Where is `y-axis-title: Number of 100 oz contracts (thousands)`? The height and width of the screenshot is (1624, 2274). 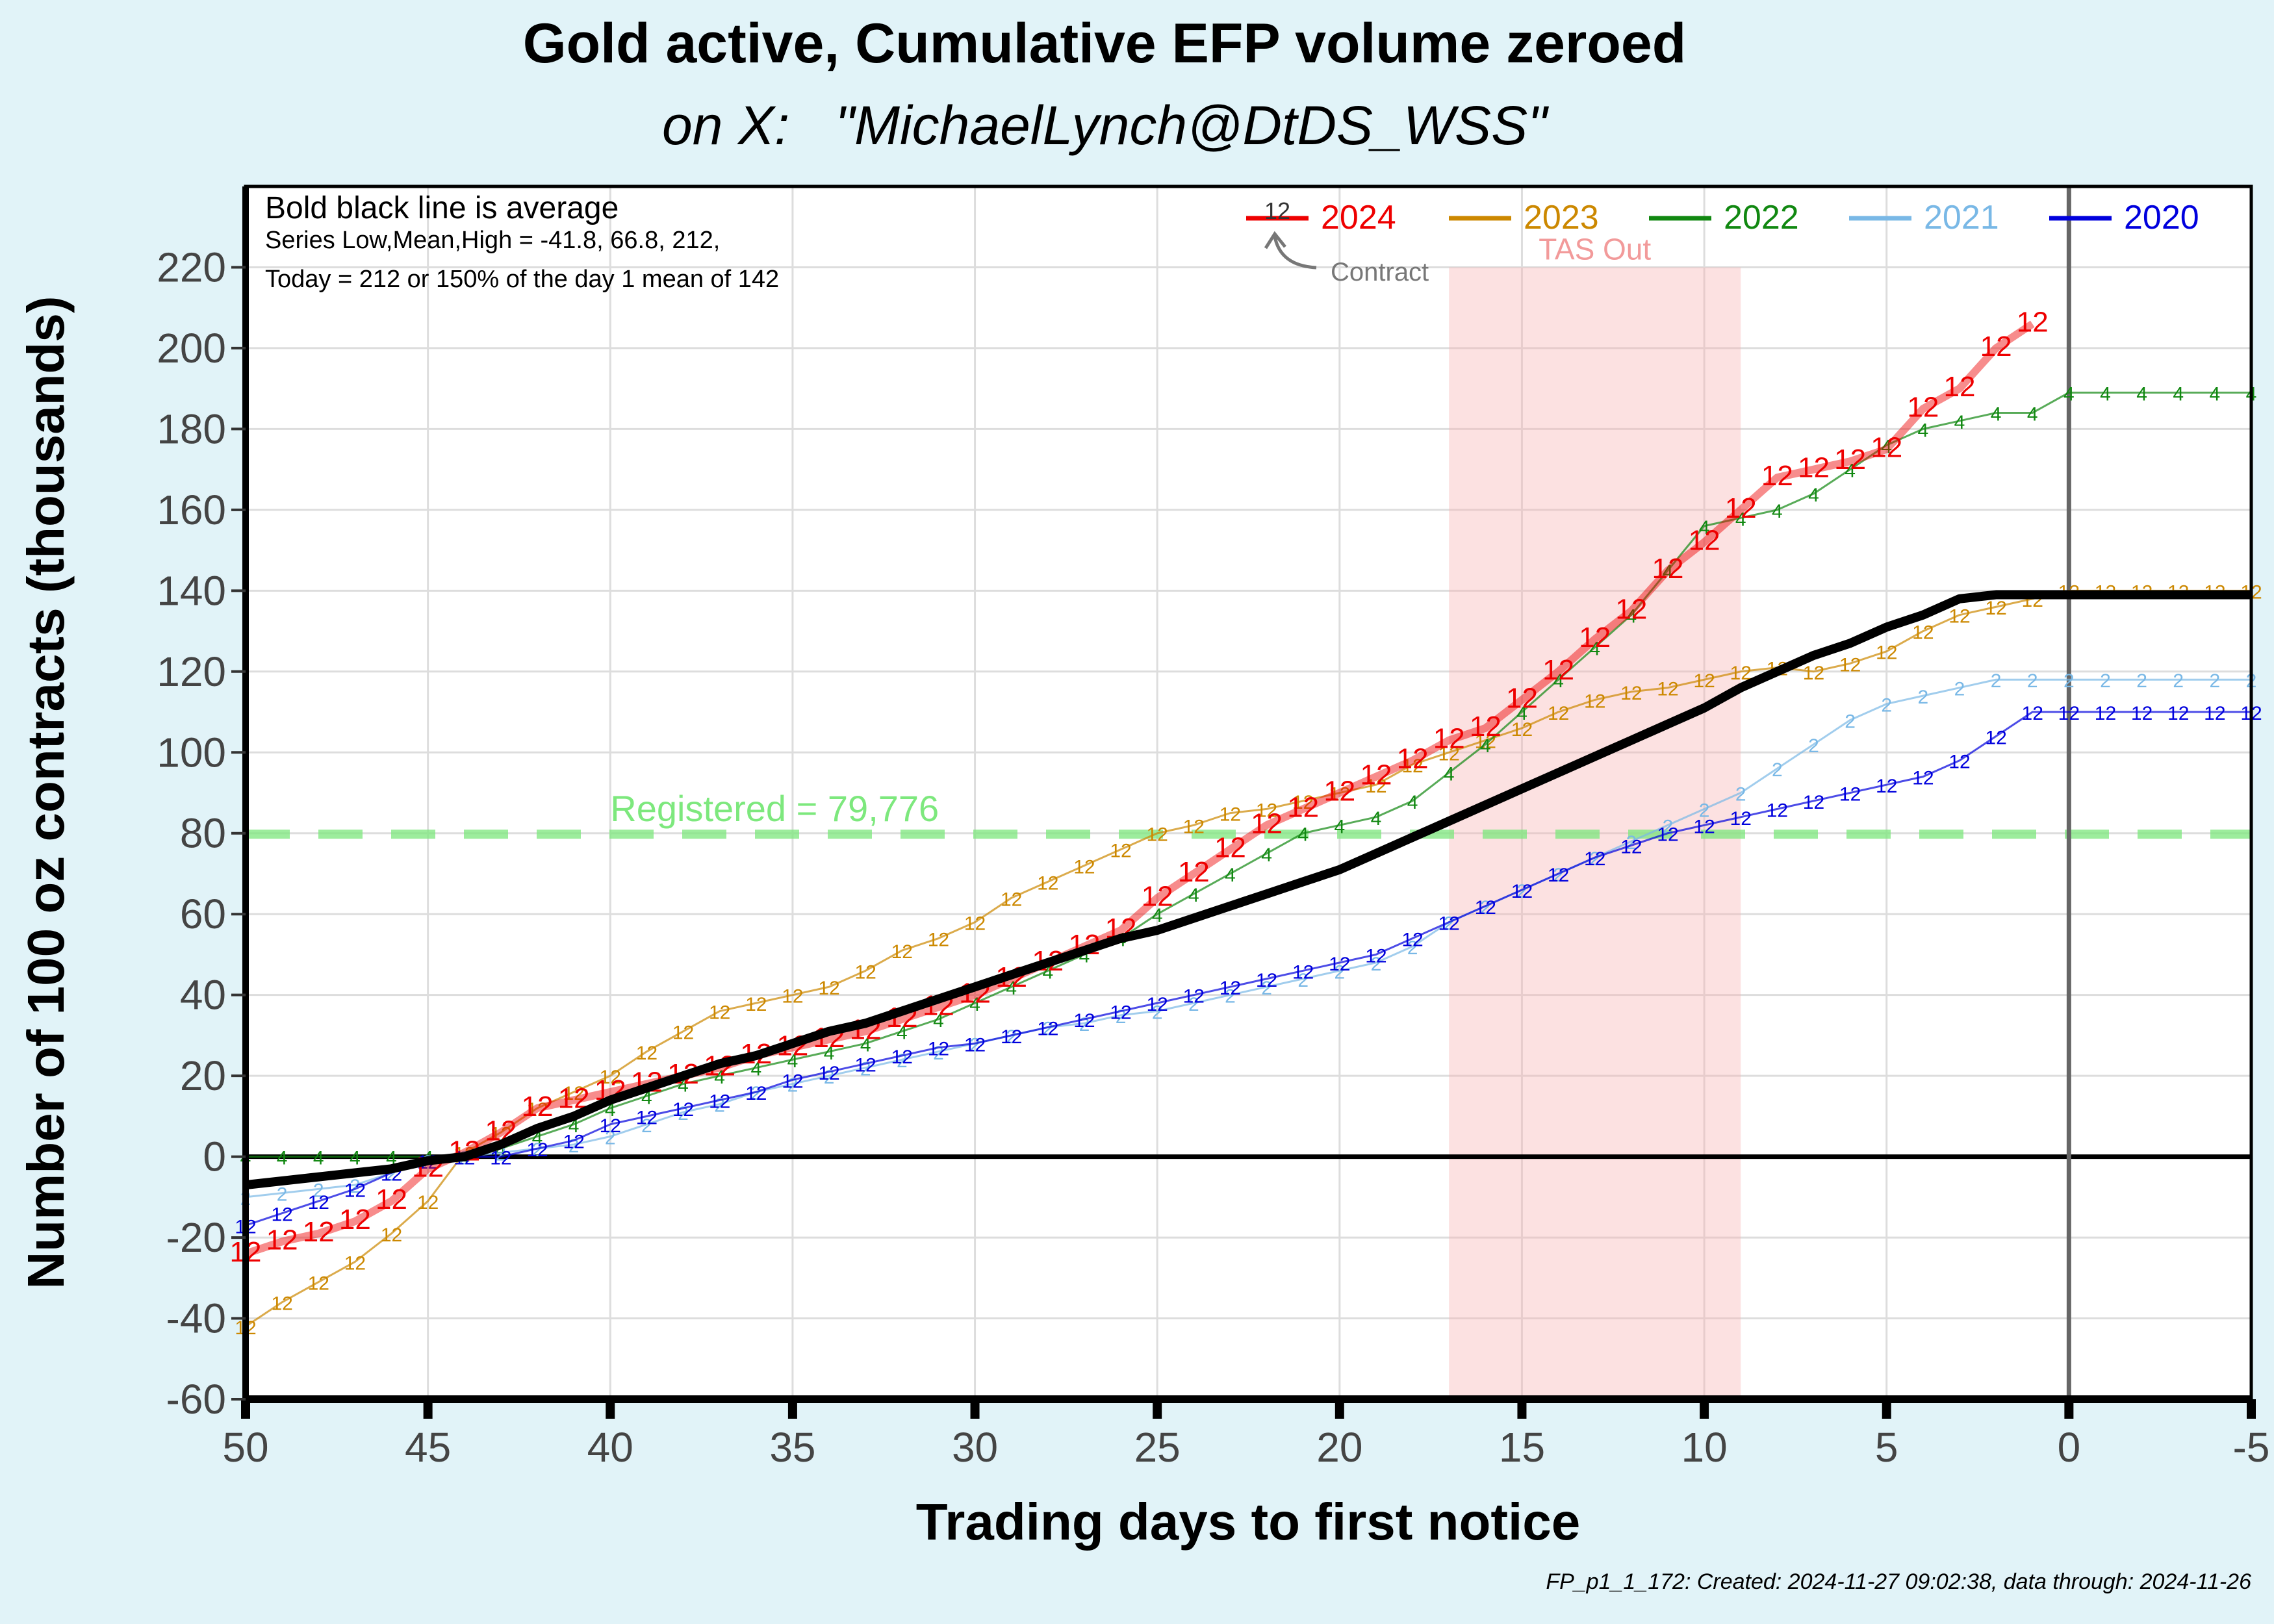 y-axis-title: Number of 100 oz contracts (thousands) is located at coordinates (46, 792).